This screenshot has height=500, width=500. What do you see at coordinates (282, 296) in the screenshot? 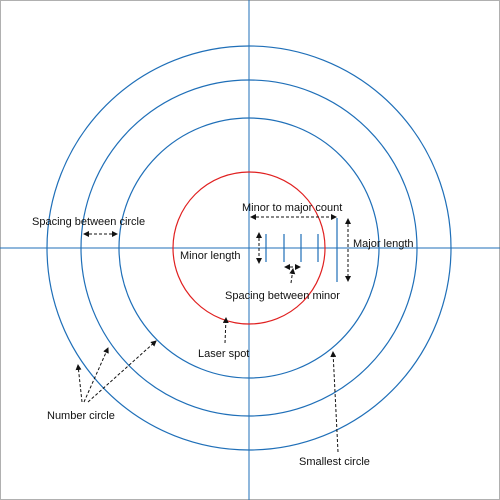
I see `label-spacing-between-minor: Spacing between minor` at bounding box center [282, 296].